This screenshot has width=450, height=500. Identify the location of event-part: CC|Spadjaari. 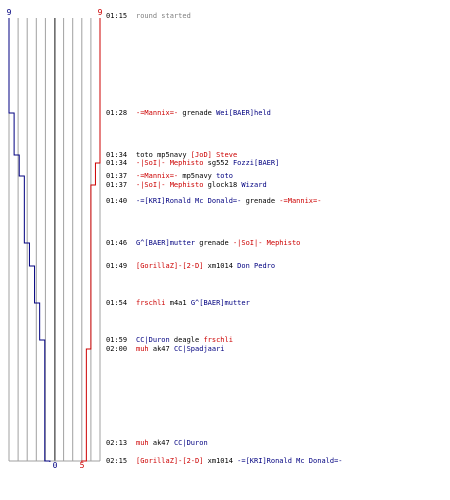
(199, 349).